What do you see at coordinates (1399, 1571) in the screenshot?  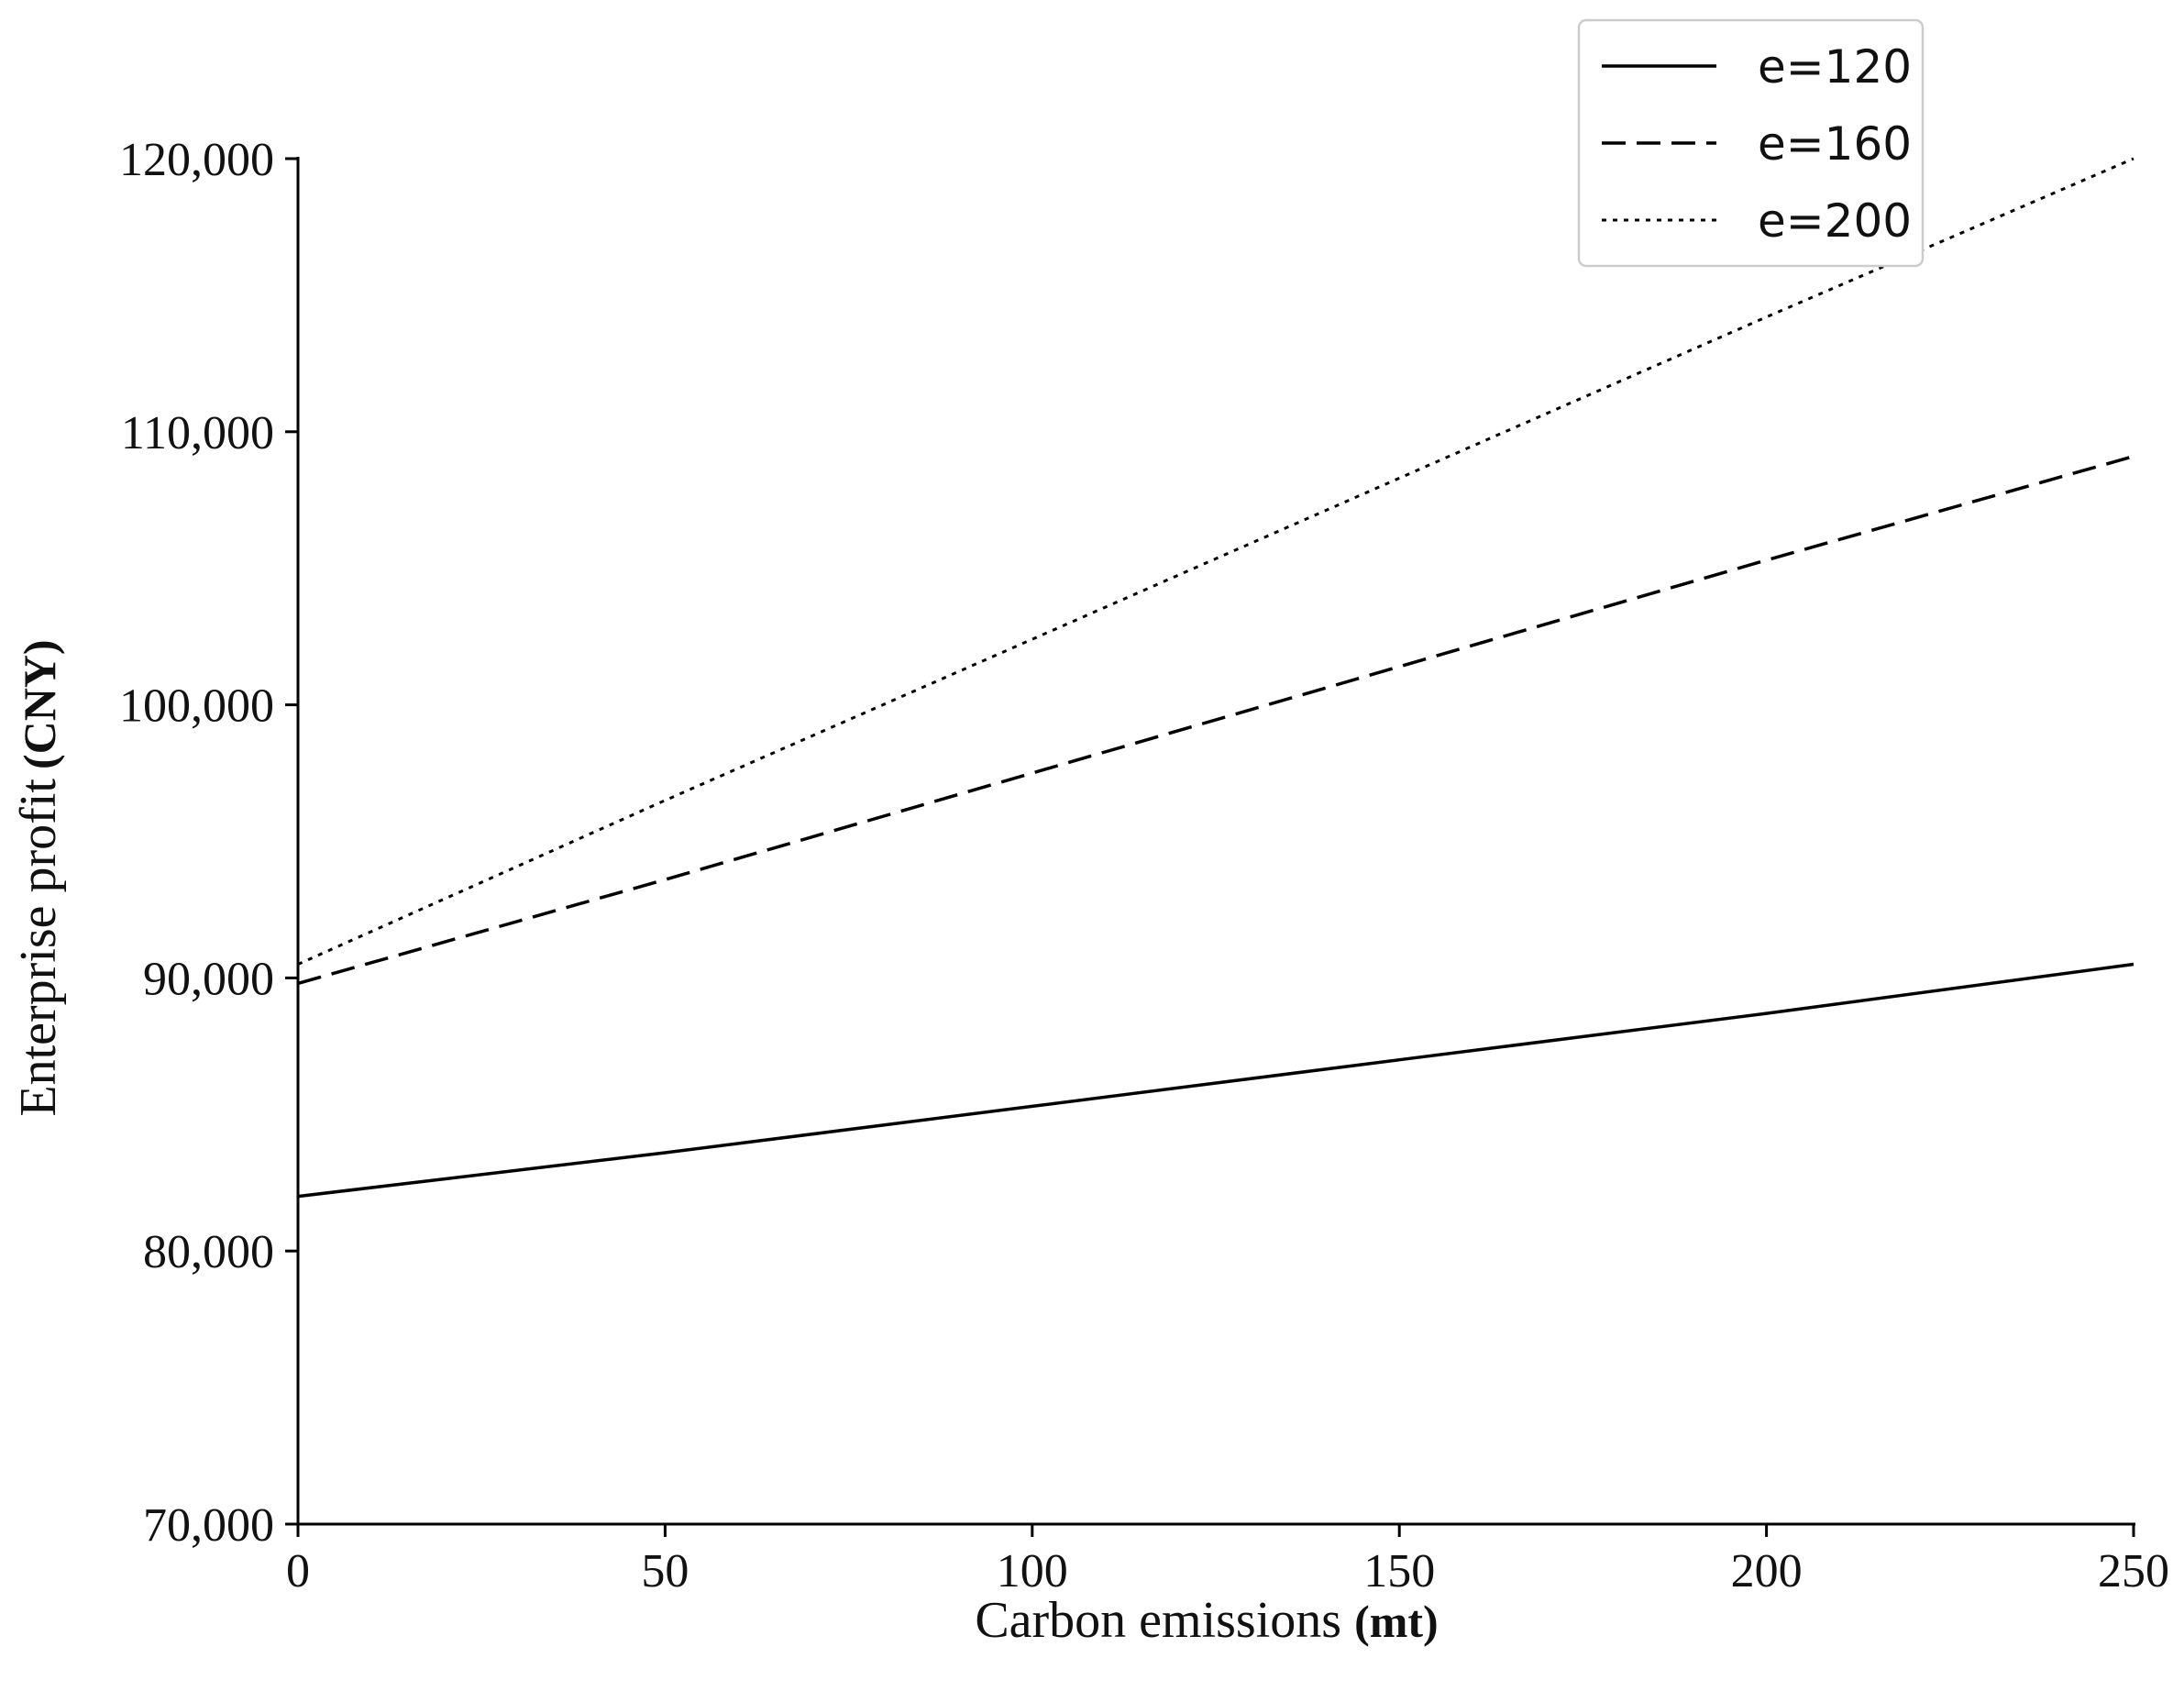 I see `x-tick-label: 150` at bounding box center [1399, 1571].